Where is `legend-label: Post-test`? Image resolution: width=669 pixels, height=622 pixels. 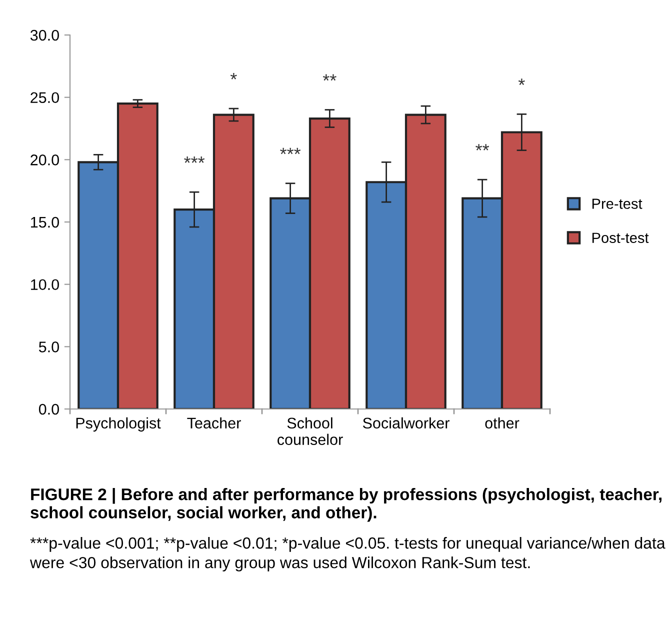 legend-label: Post-test is located at coordinates (620, 237).